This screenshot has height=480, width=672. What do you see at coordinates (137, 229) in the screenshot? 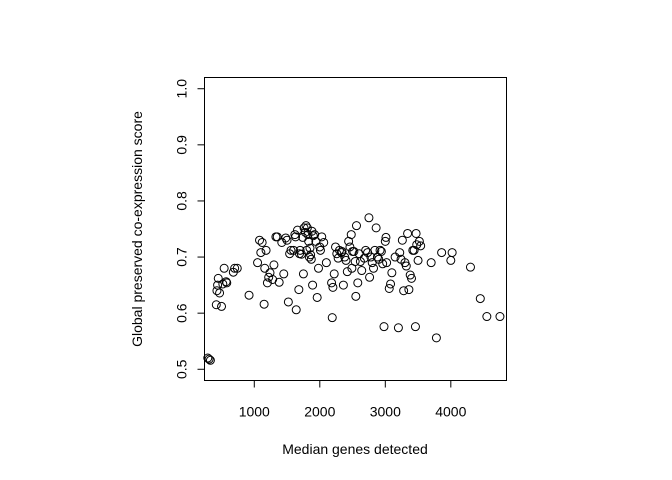
I see `y-axis-label: Global preserved co-expression score` at bounding box center [137, 229].